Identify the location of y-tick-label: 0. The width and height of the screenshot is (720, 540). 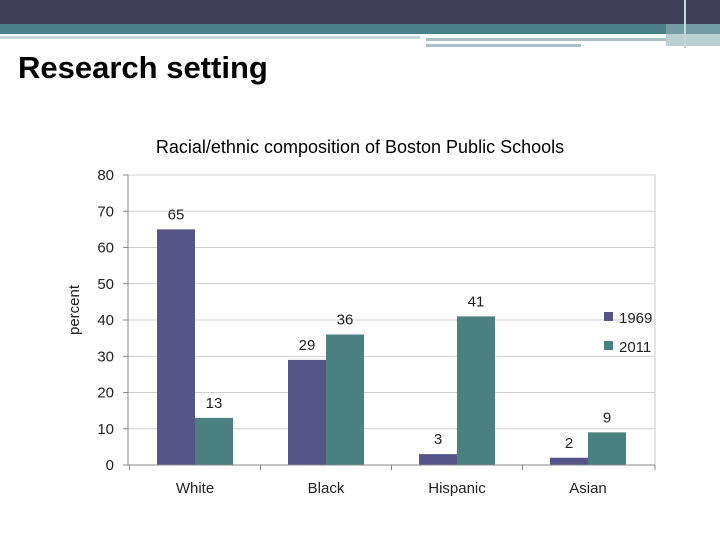
(110, 465).